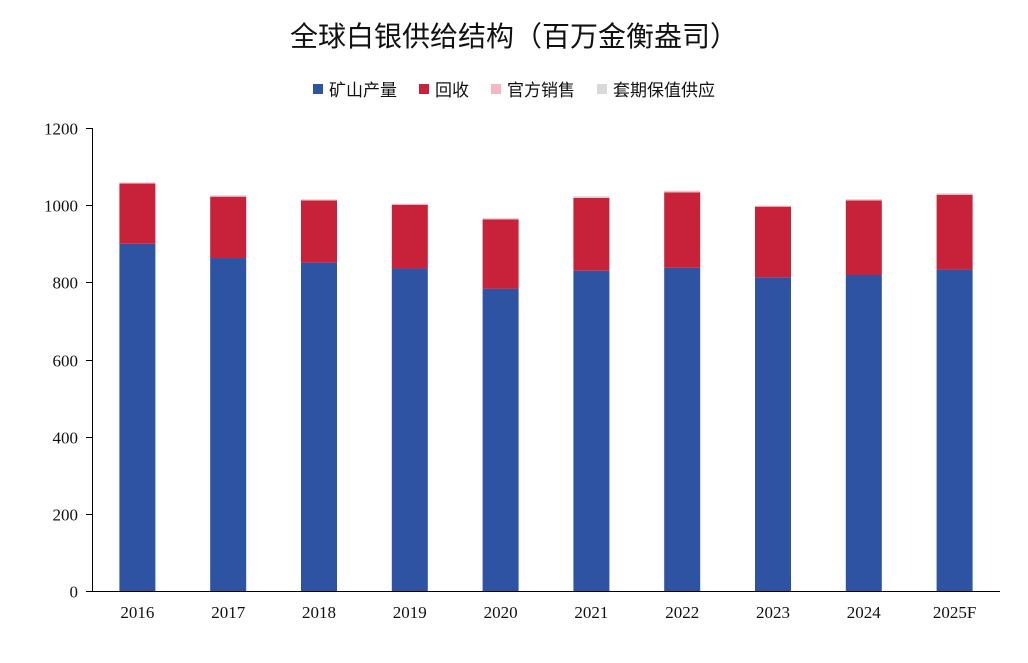 This screenshot has height=663, width=1028. What do you see at coordinates (773, 612) in the screenshot?
I see `x-tick-label: 2023` at bounding box center [773, 612].